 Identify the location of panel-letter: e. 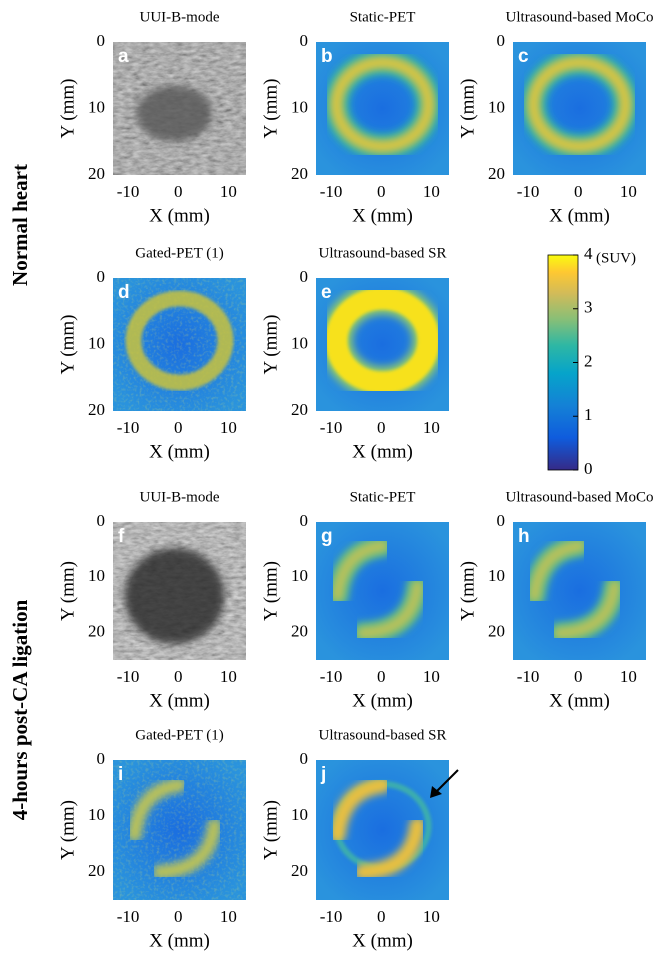
(326, 292).